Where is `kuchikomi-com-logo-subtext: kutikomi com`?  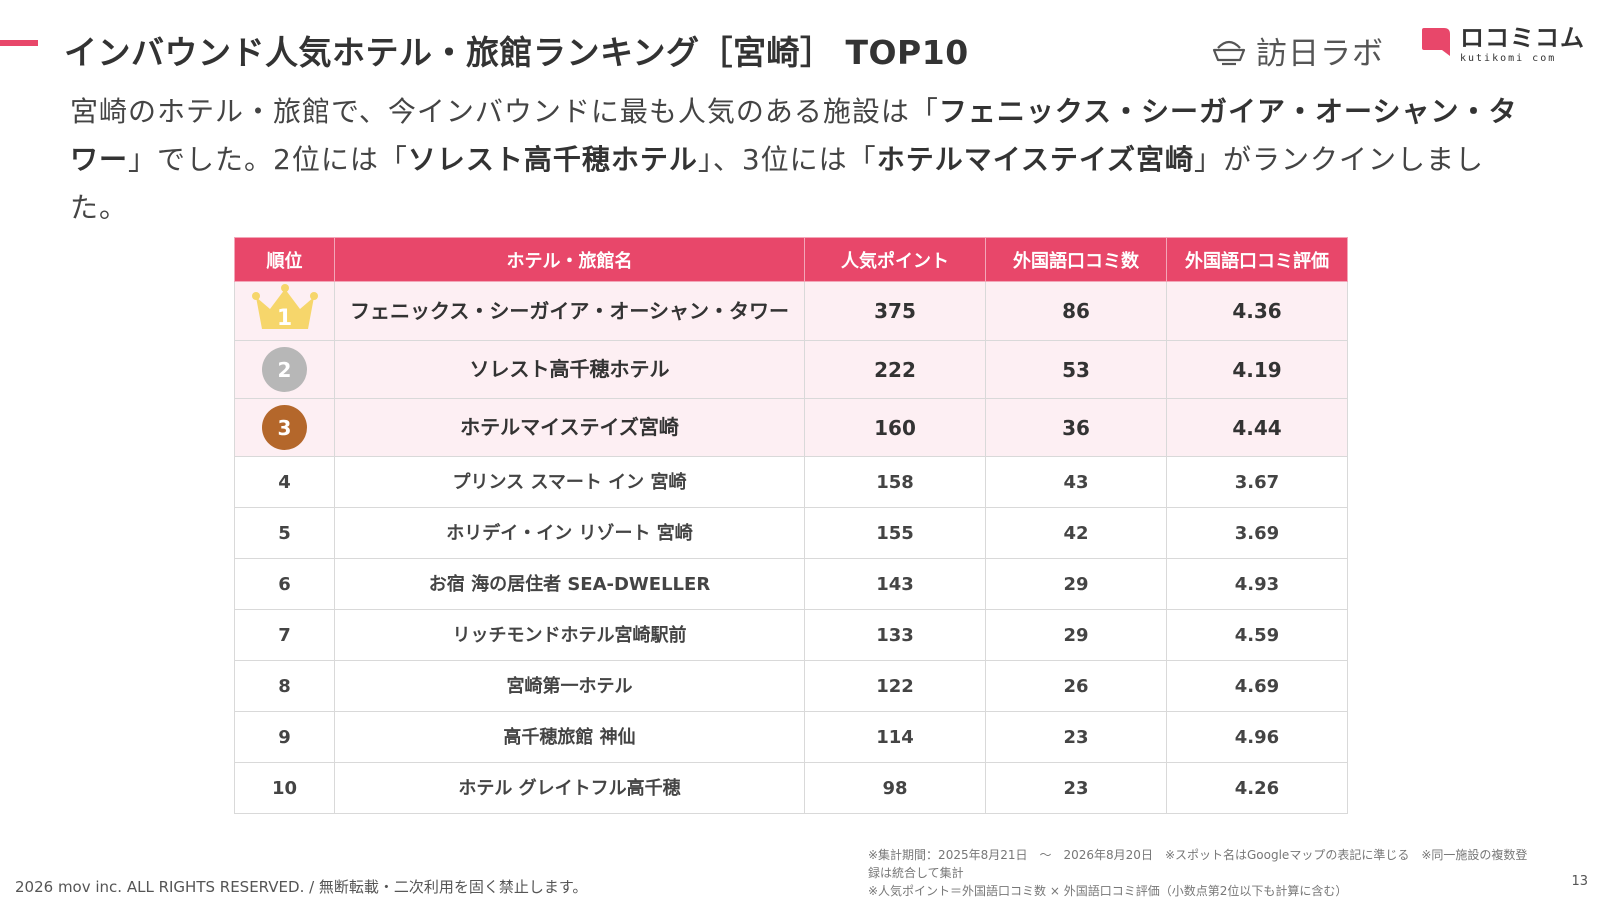 kuchikomi-com-logo-subtext: kutikomi com is located at coordinates (1508, 58).